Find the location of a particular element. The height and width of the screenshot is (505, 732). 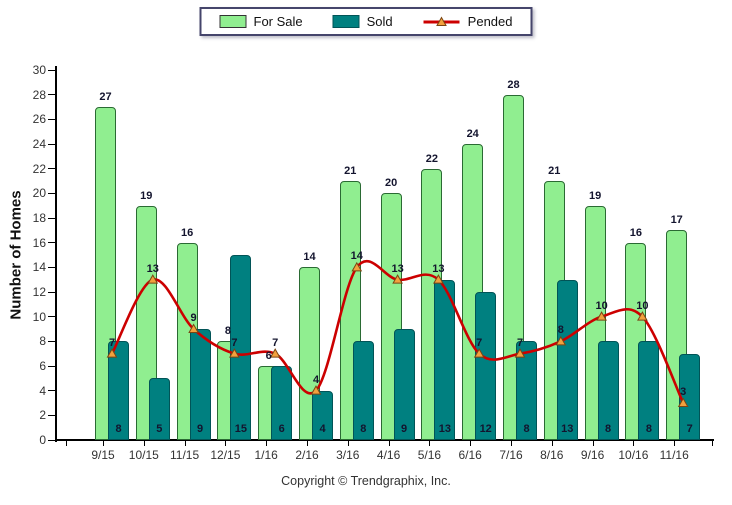

sold-value-label: 7 is located at coordinates (689, 429).